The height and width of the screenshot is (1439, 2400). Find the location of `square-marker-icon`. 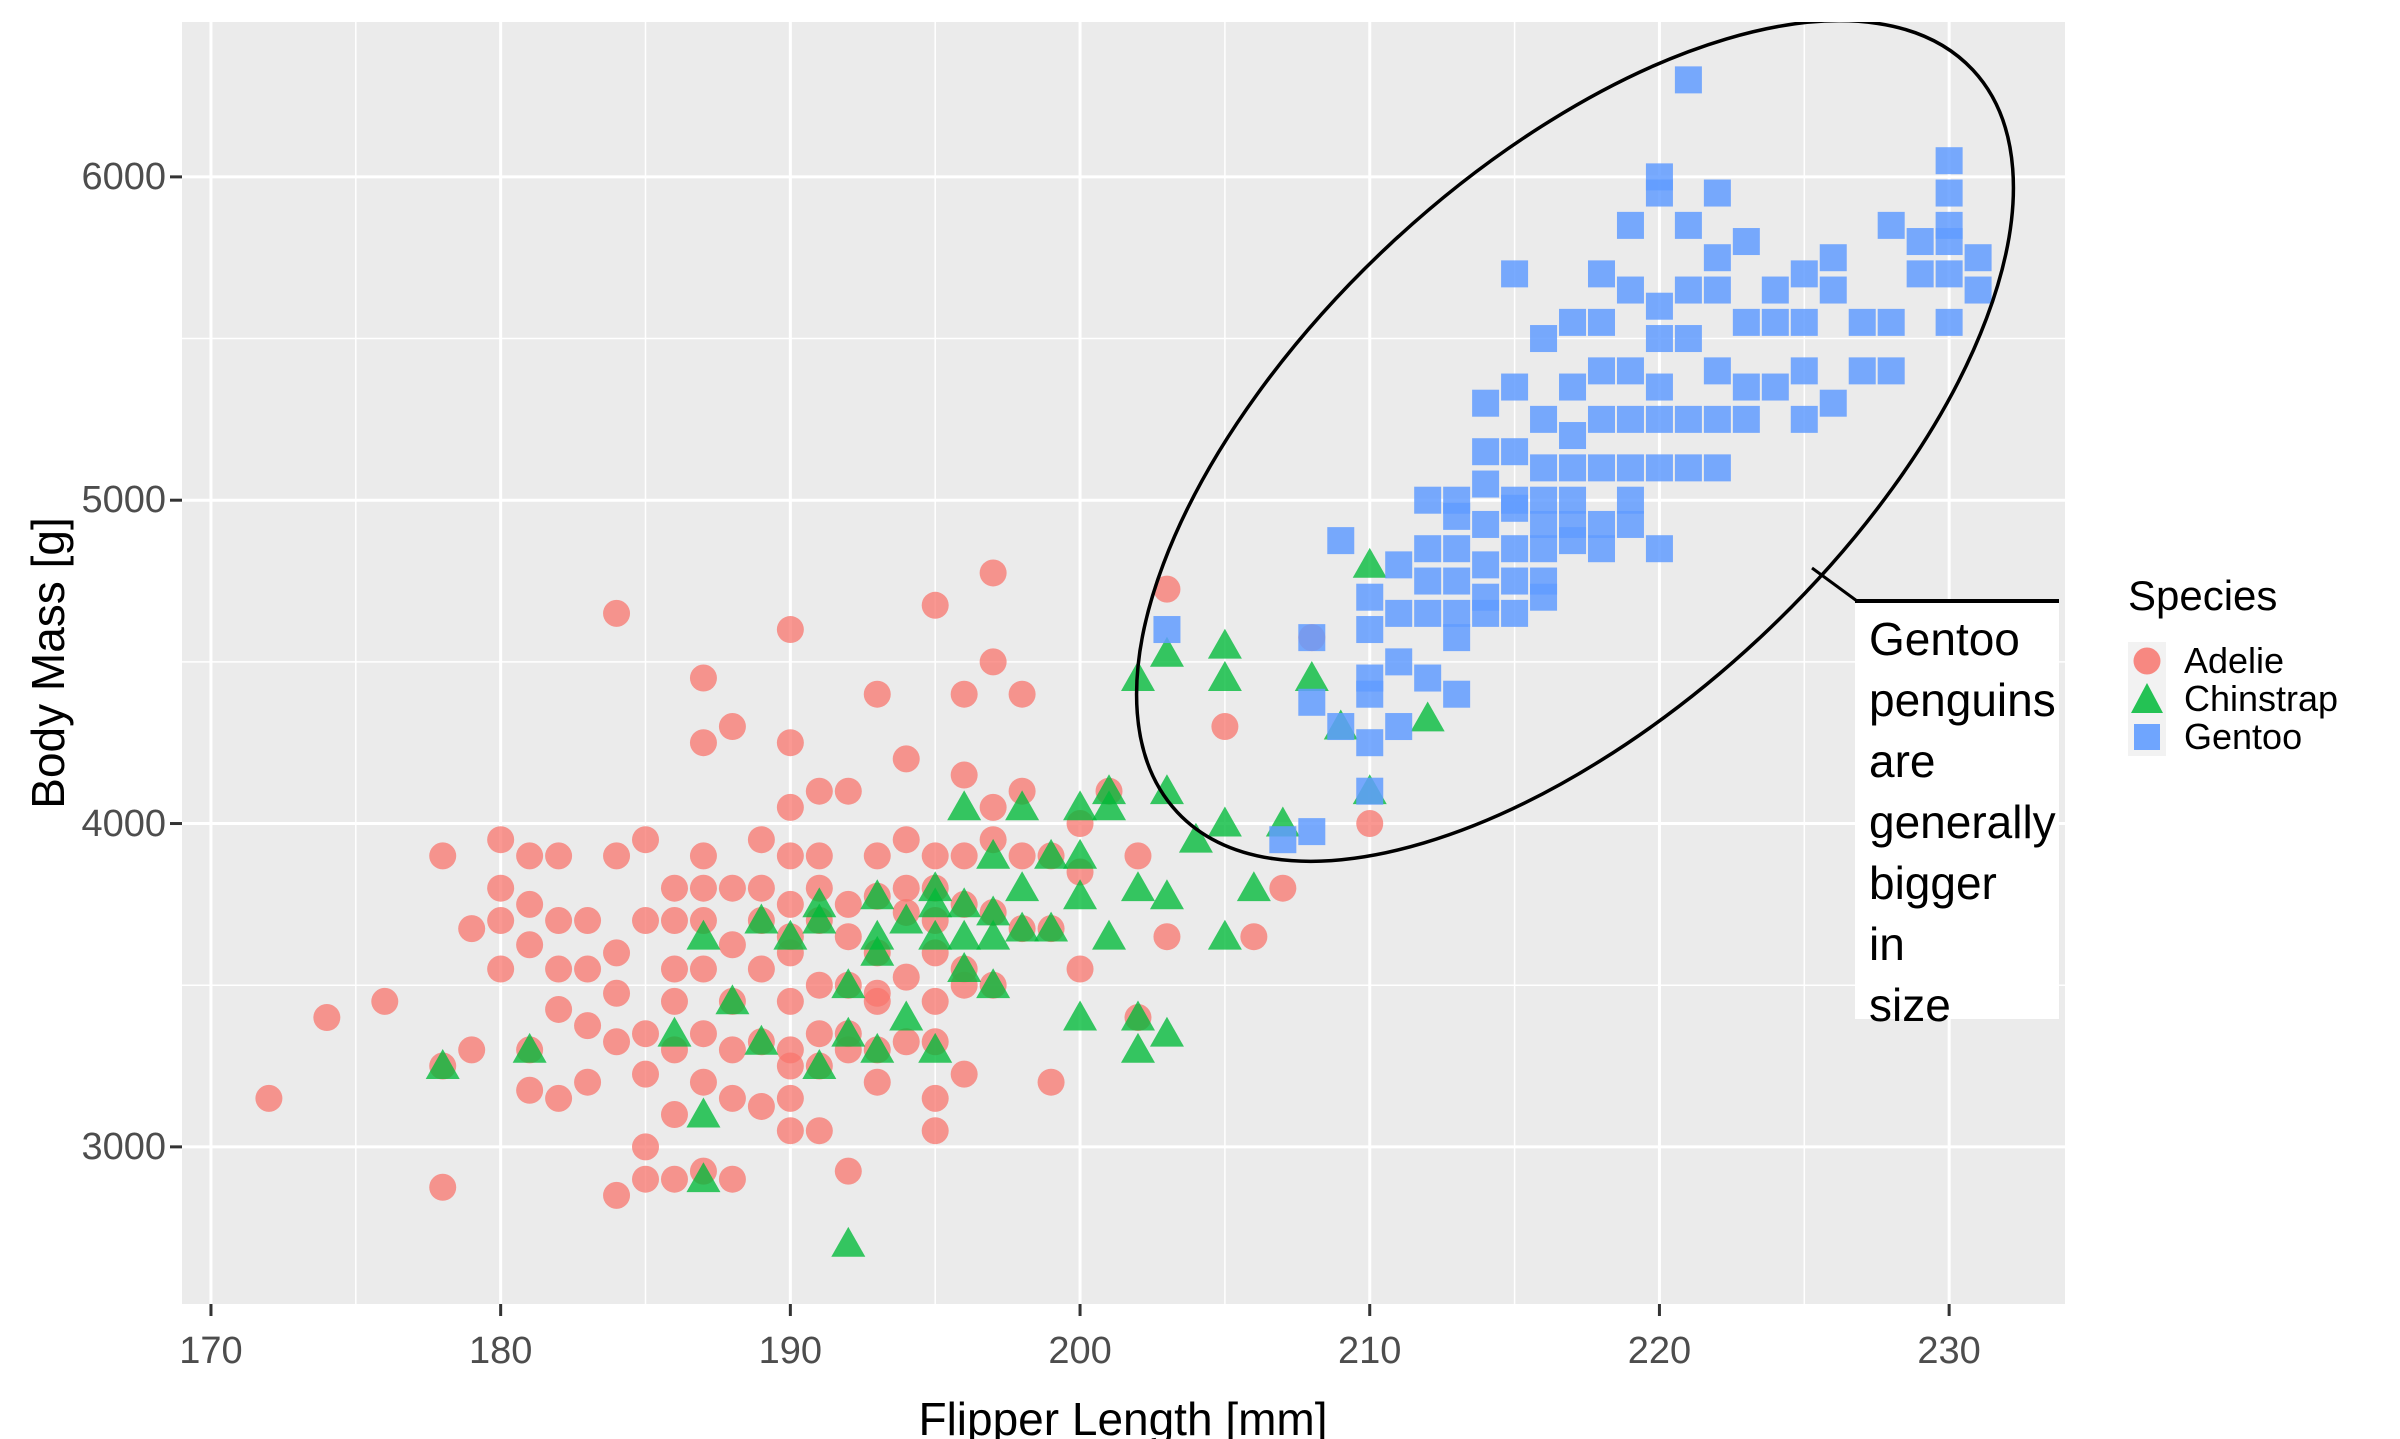

square-marker-icon is located at coordinates (2147, 737).